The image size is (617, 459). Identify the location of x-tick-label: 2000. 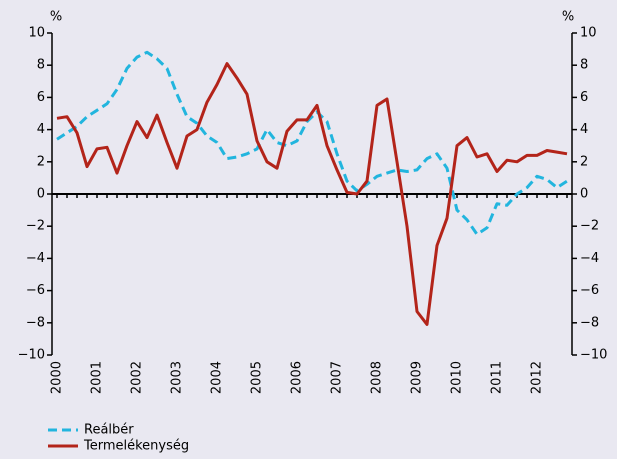
(57, 377).